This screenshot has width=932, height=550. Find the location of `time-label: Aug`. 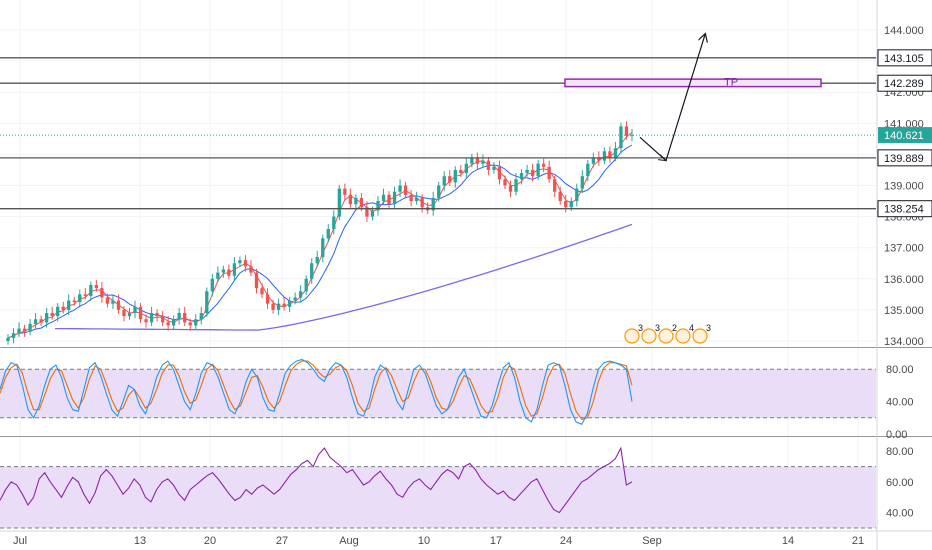

time-label: Aug is located at coordinates (349, 541).